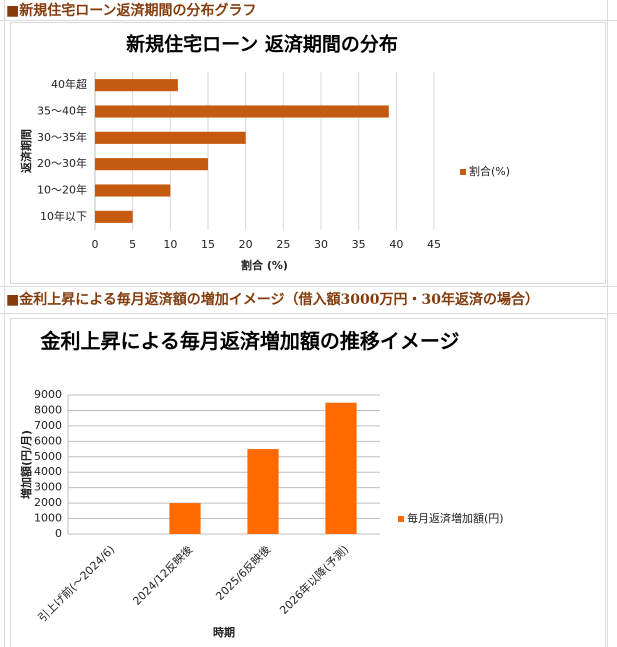 This screenshot has height=647, width=617. I want to click on x-tick-label: 35, so click(359, 244).